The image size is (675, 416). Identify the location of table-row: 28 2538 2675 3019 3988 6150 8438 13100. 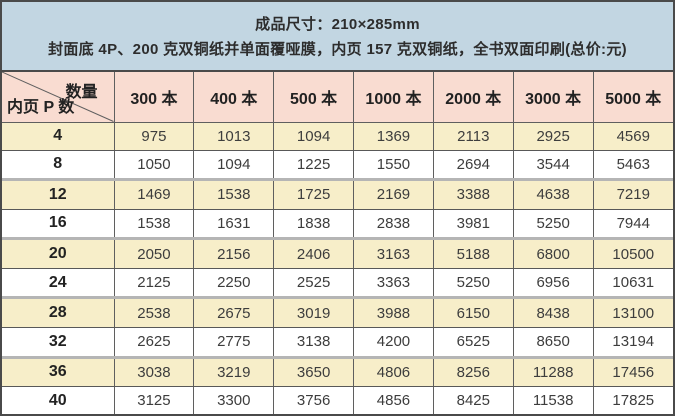
(337, 312).